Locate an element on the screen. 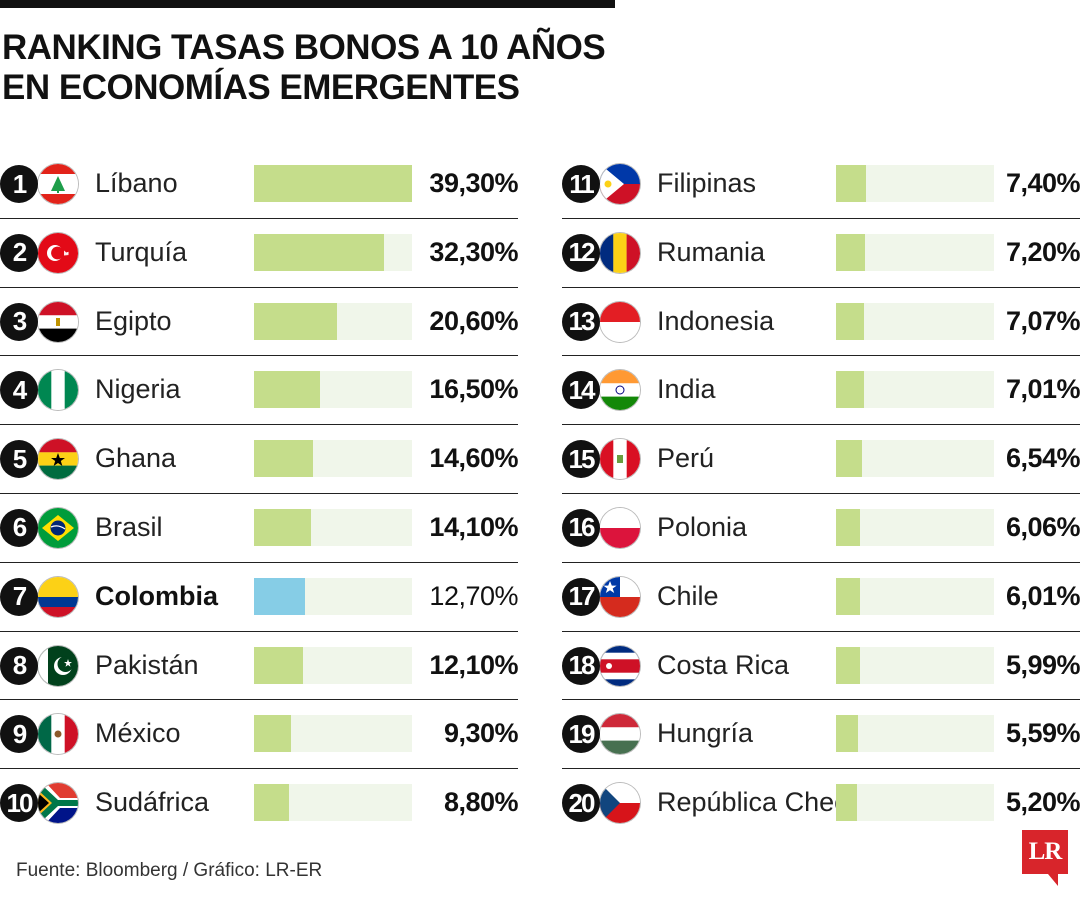 This screenshot has width=1080, height=900. country-name: Colombia is located at coordinates (157, 595).